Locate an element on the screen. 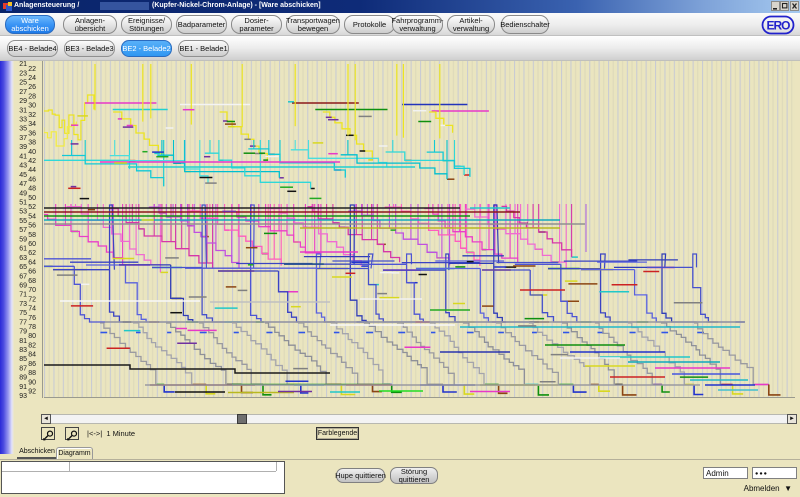 This screenshot has height=497, width=800. svg-text: 75 is located at coordinates (23, 313).